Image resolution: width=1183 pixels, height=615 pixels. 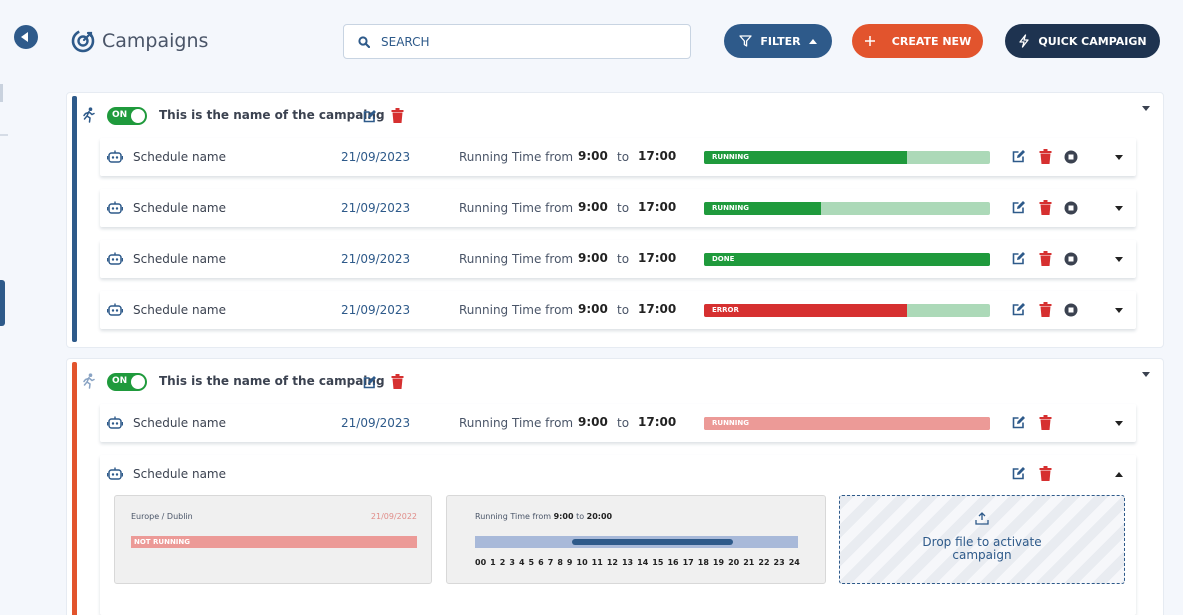 What do you see at coordinates (74, 488) in the screenshot?
I see `campaign-accent-bar` at bounding box center [74, 488].